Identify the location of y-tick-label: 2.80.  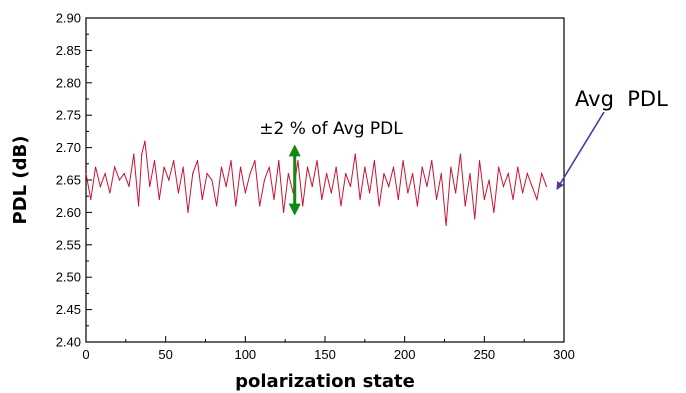
(68, 82).